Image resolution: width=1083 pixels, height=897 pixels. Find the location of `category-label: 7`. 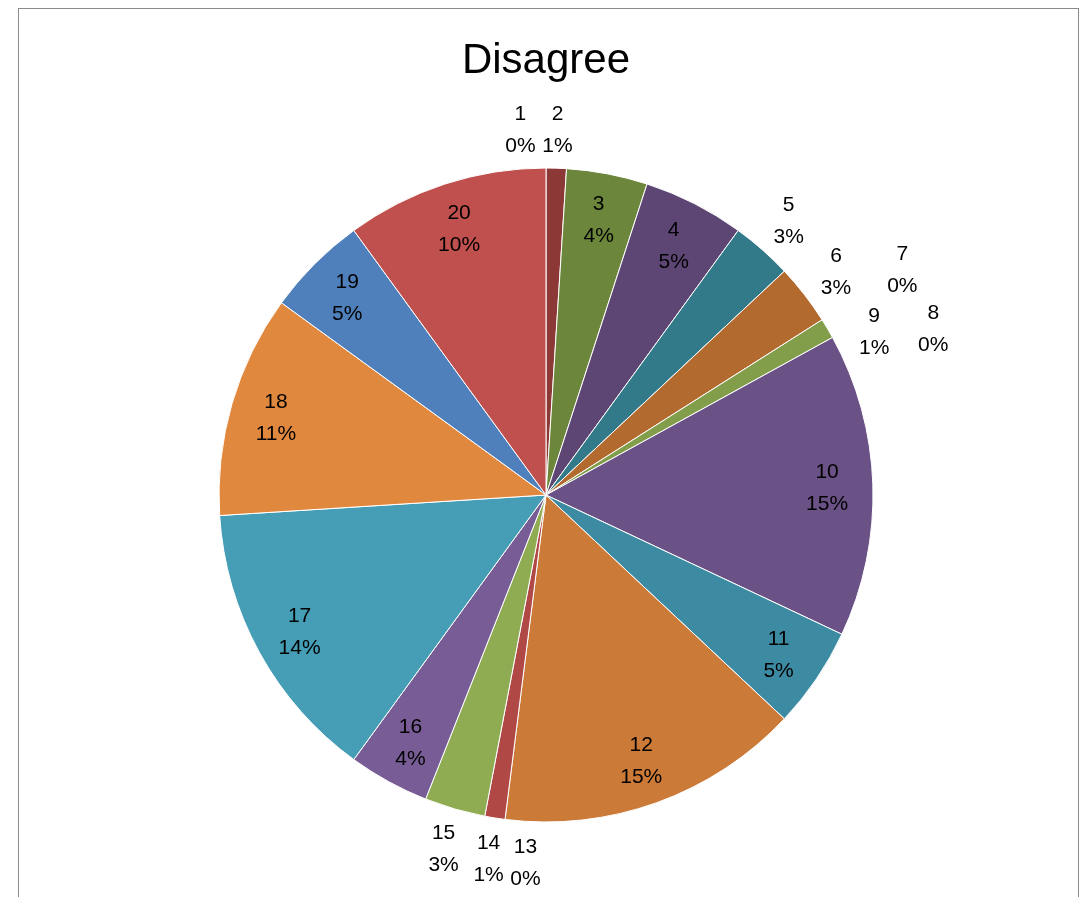

category-label: 7 is located at coordinates (902, 253).